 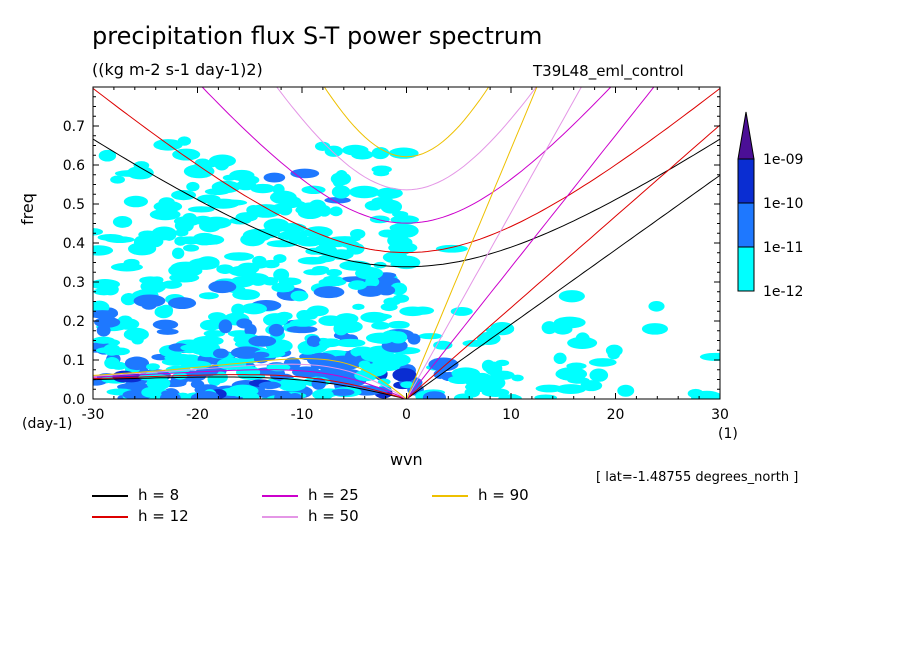 I want to click on colorbar: 1e-12 1e-11 1e-10 1e-09, so click(x=770, y=205).